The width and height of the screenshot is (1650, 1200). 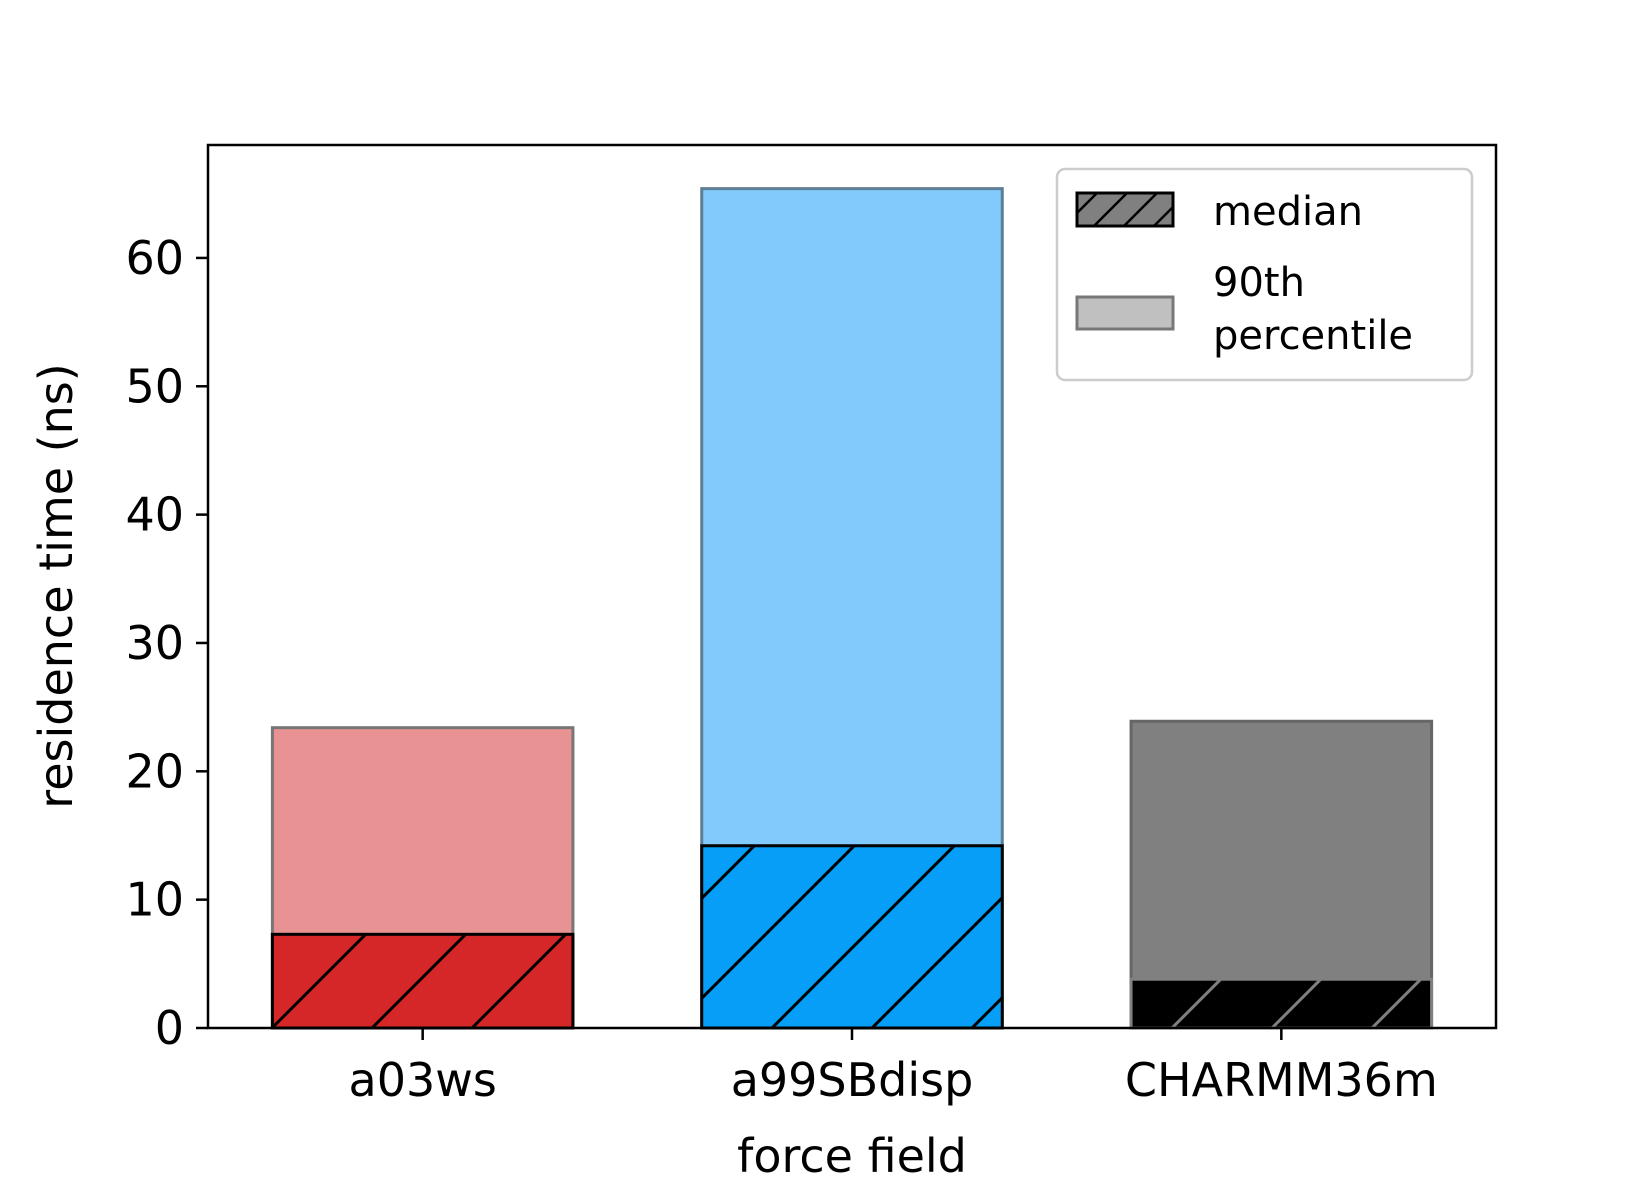 I want to click on y-tick-label: 60, so click(x=154, y=258).